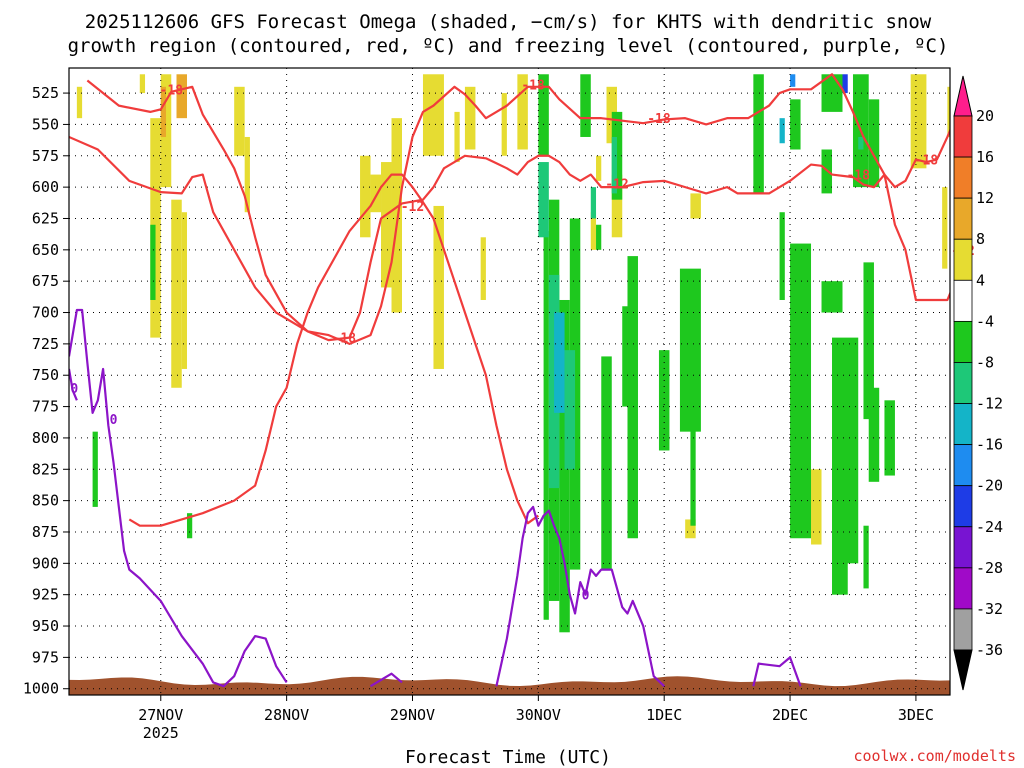  Describe the element at coordinates (916, 715) in the screenshot. I see `x-tick-label: 3DEC` at that location.